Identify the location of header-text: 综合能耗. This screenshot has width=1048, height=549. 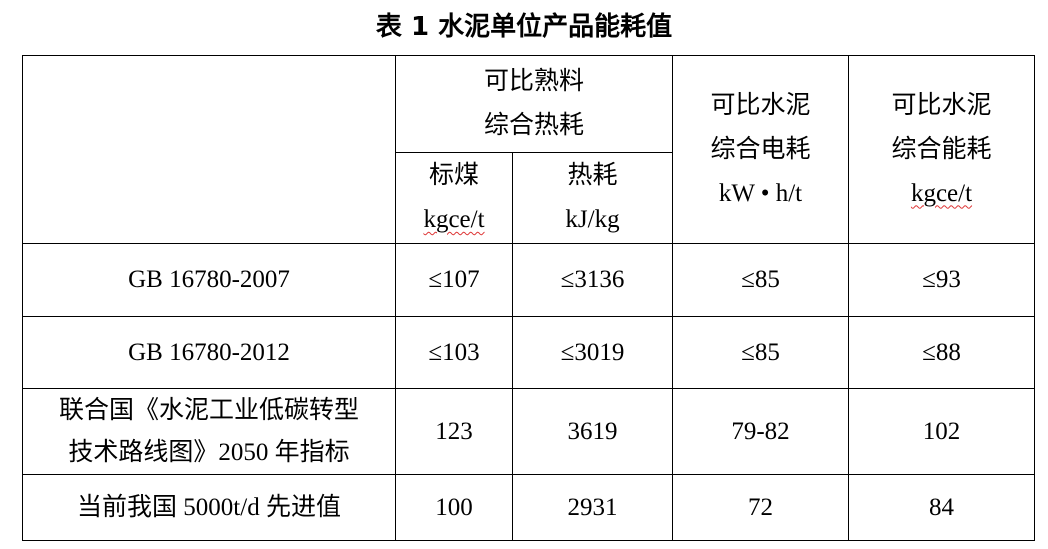
(941, 149).